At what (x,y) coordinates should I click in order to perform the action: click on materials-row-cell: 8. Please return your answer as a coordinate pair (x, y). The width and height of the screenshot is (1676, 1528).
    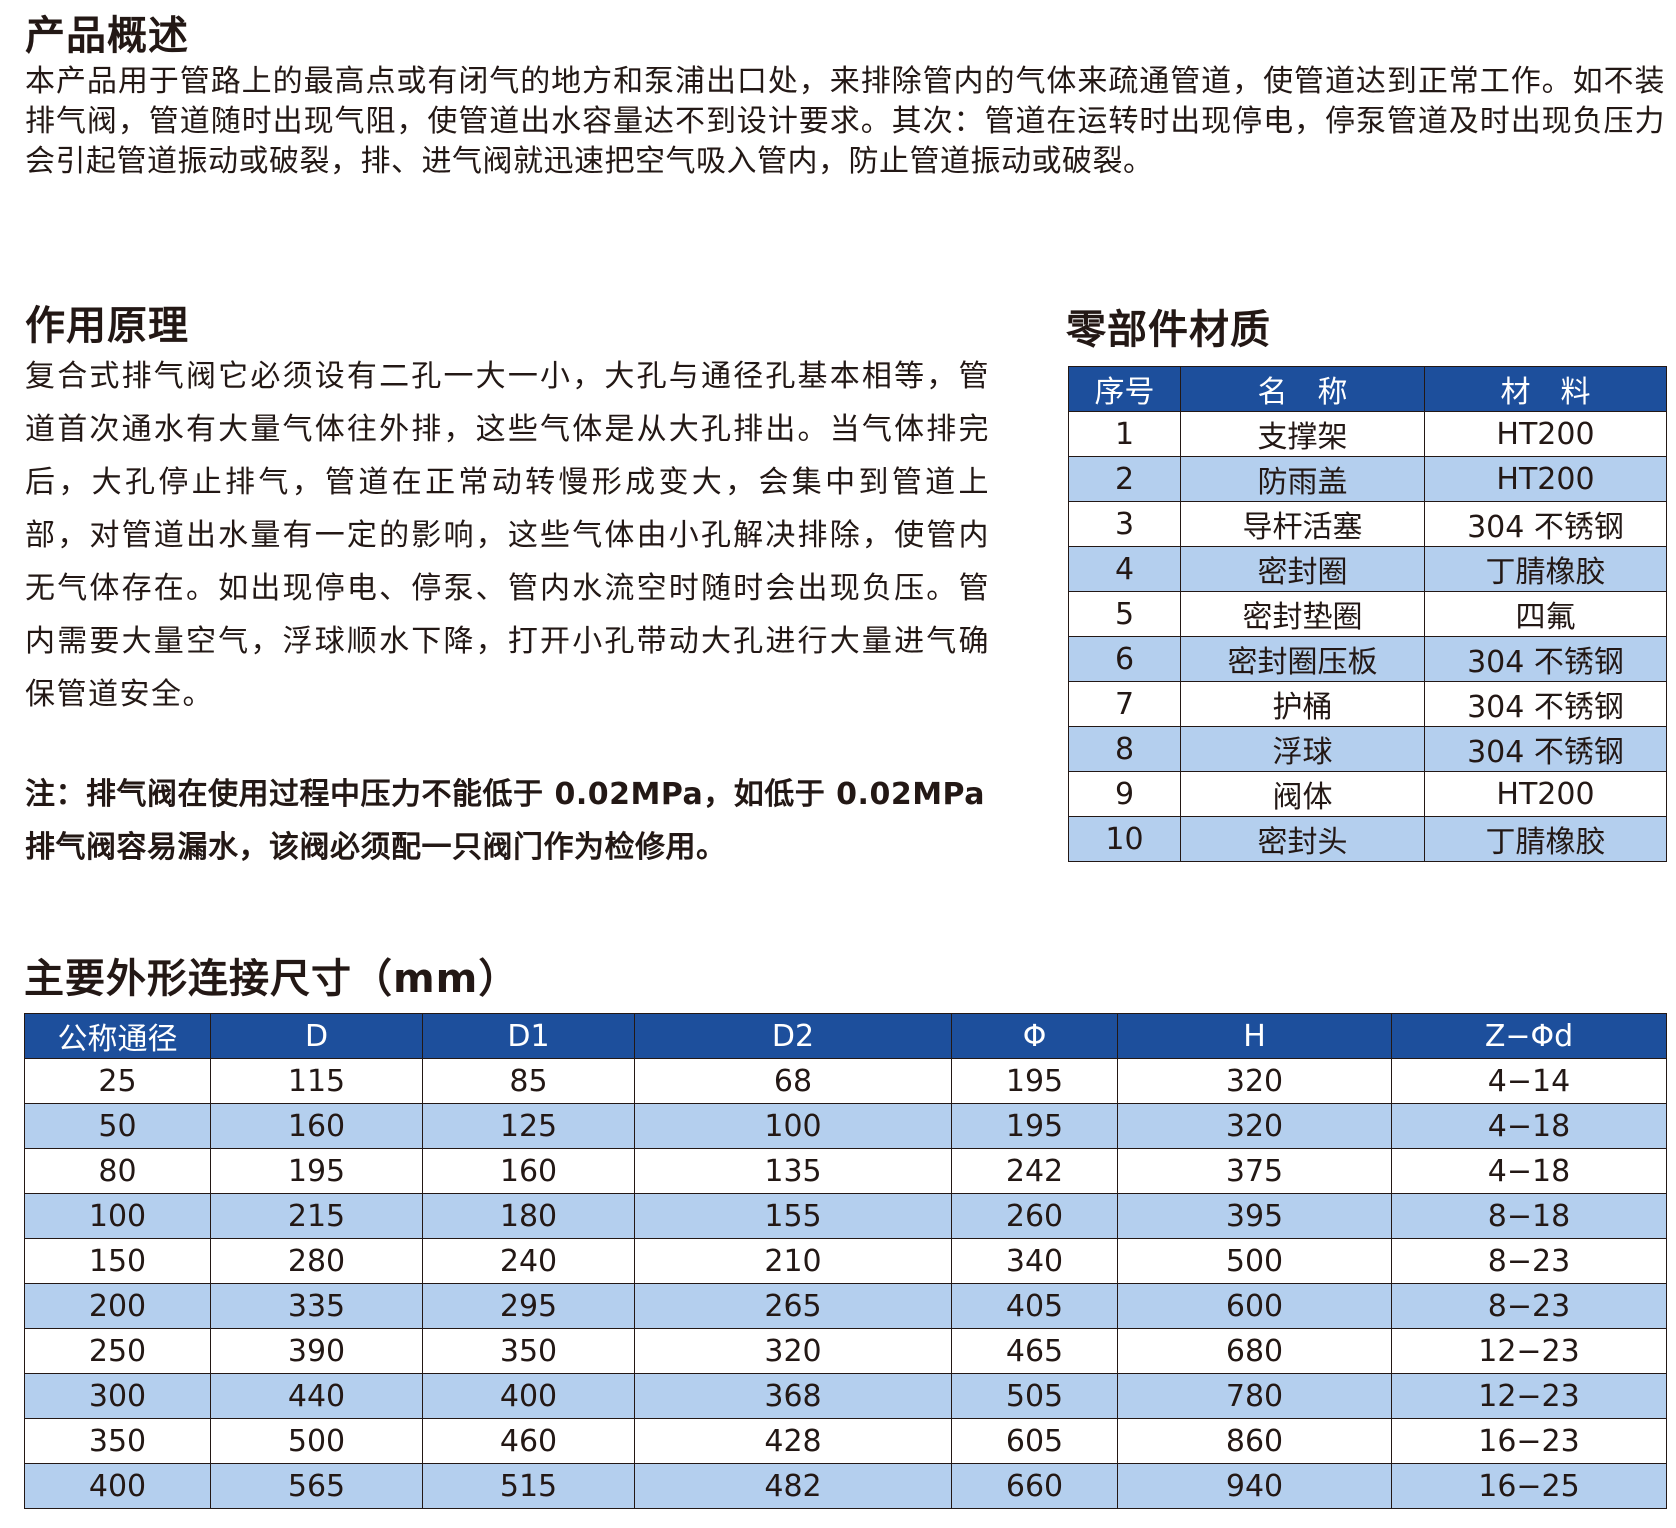
    Looking at the image, I should click on (1124, 749).